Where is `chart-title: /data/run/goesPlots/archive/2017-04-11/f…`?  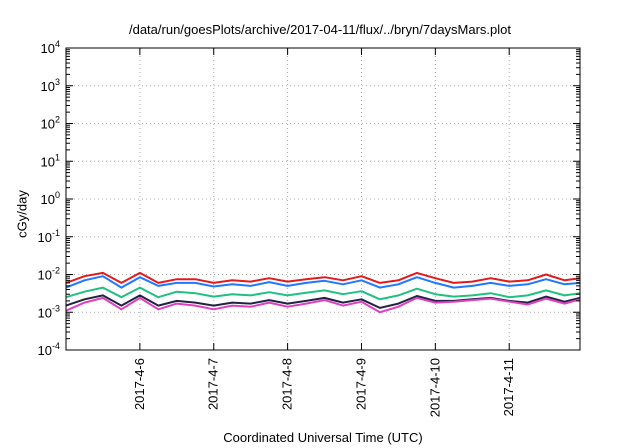 chart-title: /data/run/goesPlots/archive/2017-04-11/f… is located at coordinates (320, 29).